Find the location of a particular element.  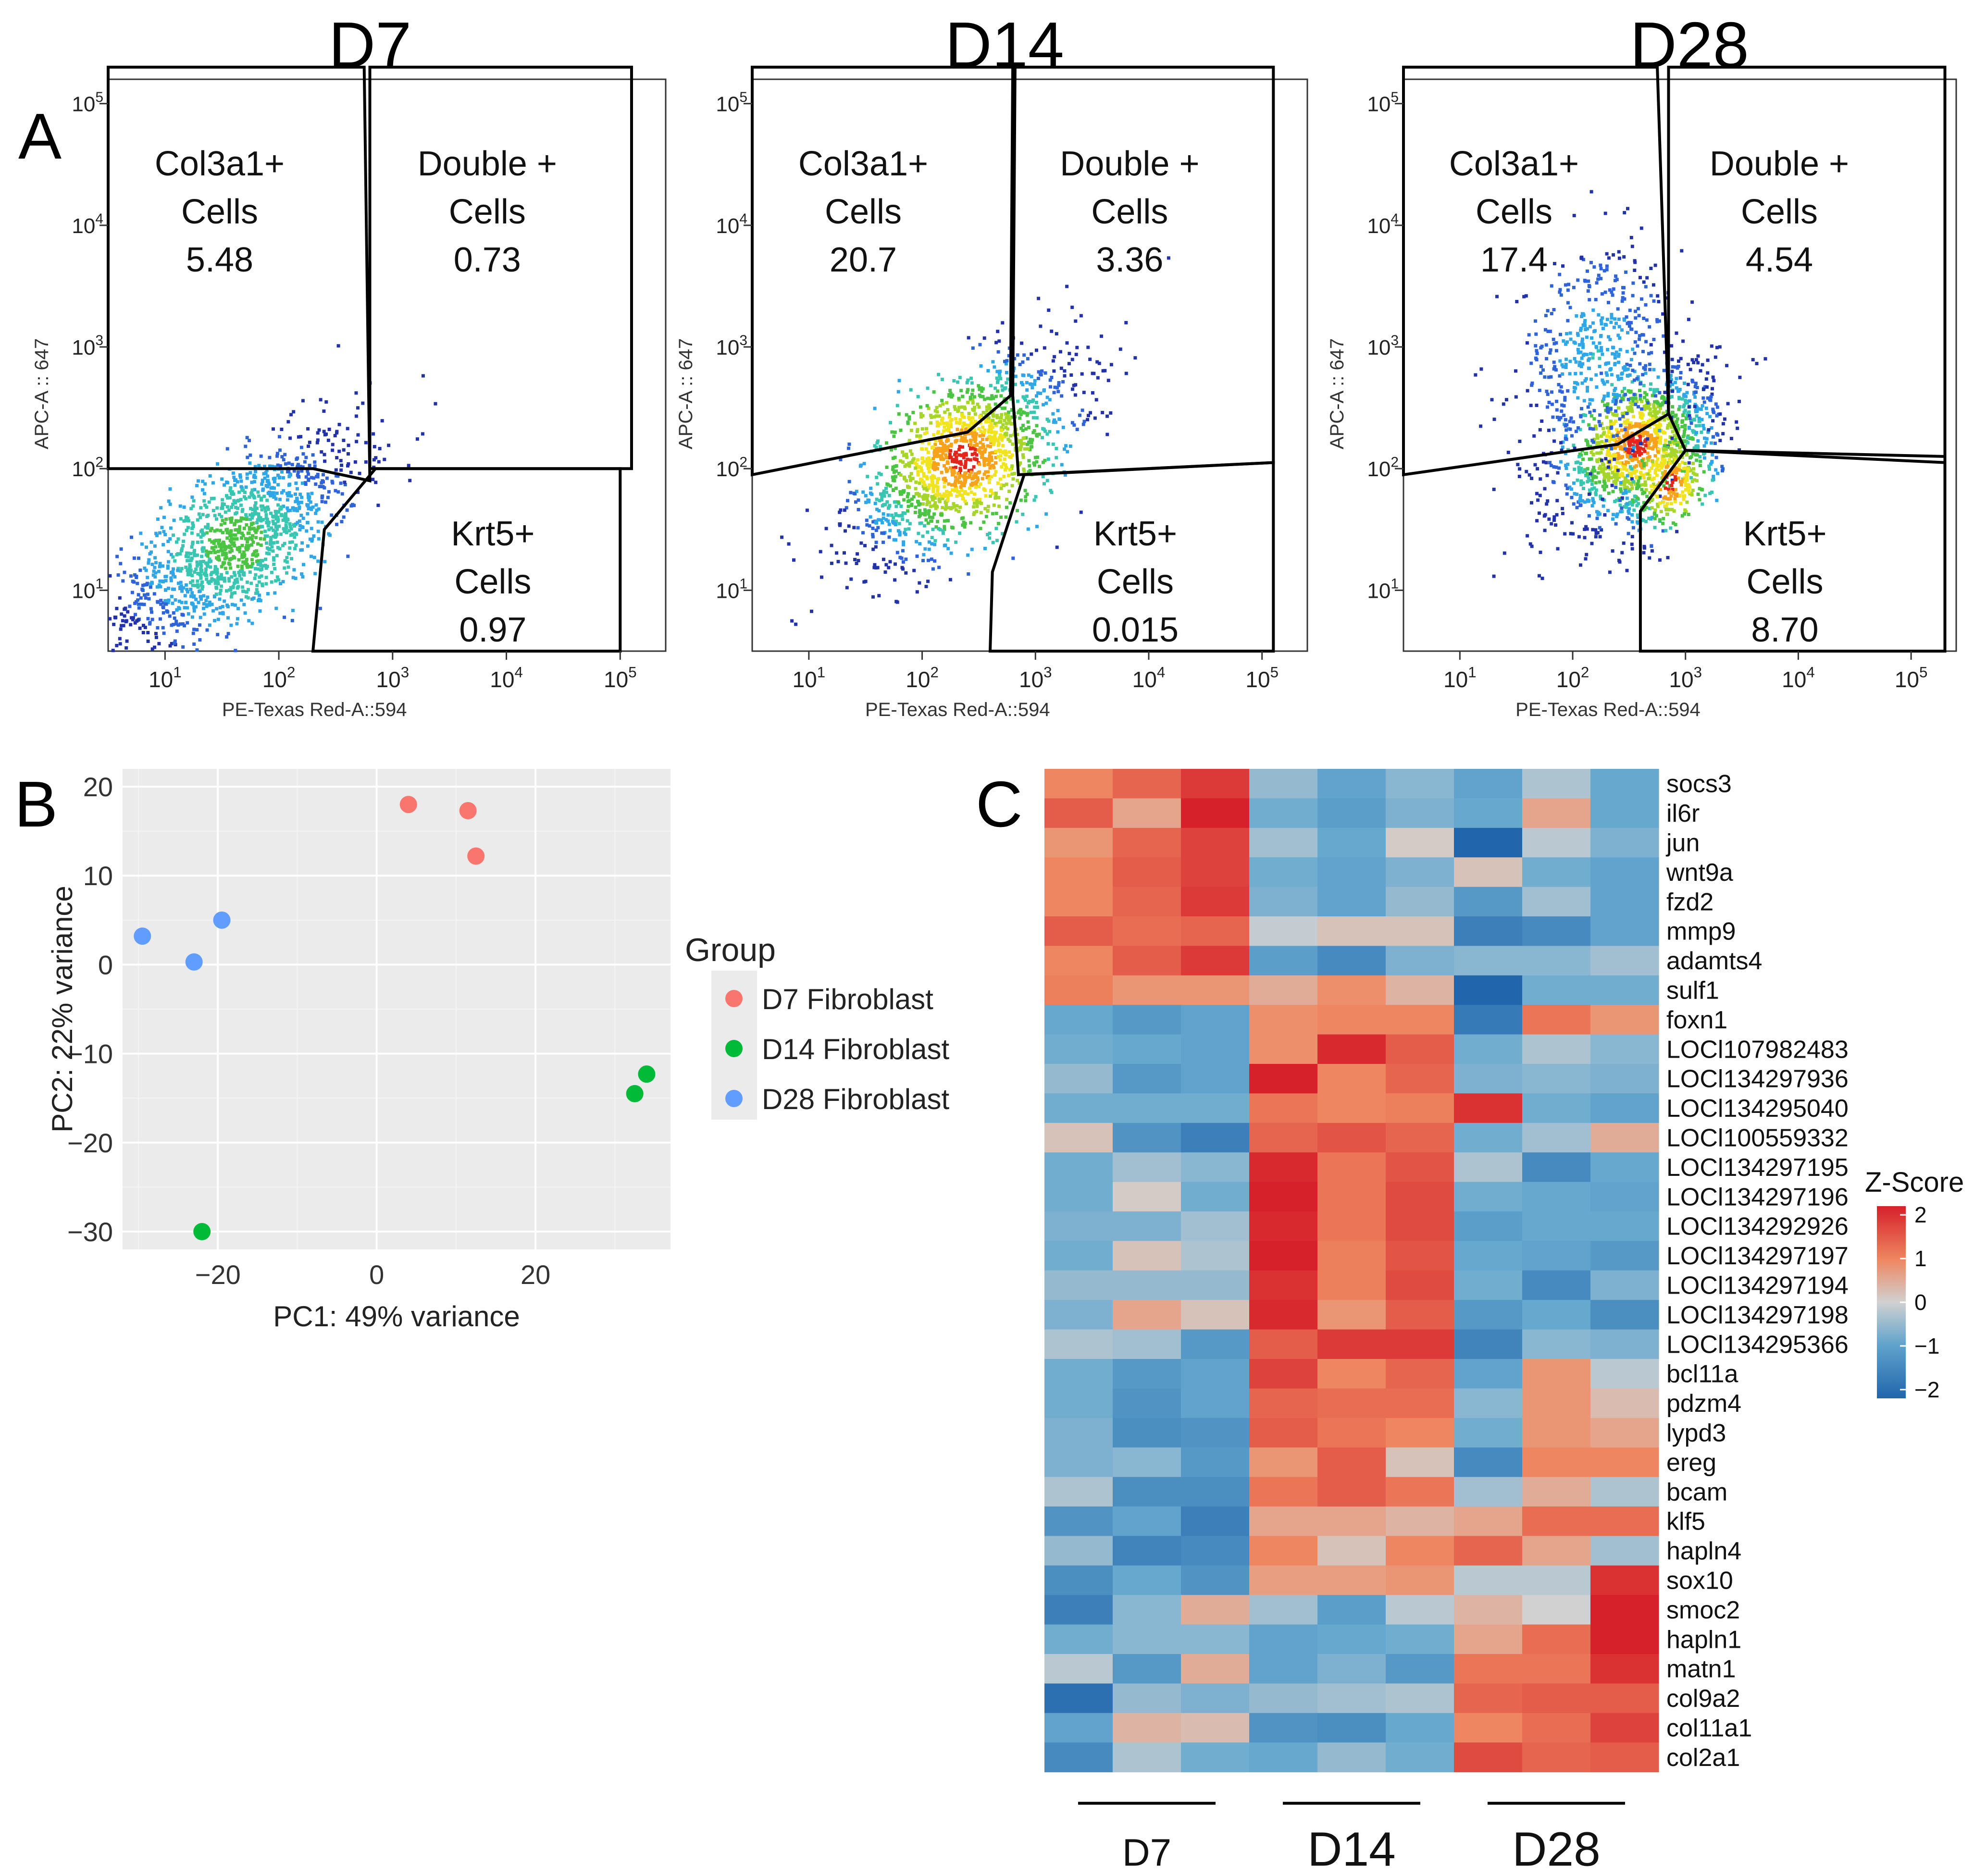

gate-label-cells: Cells is located at coordinates (492, 582).